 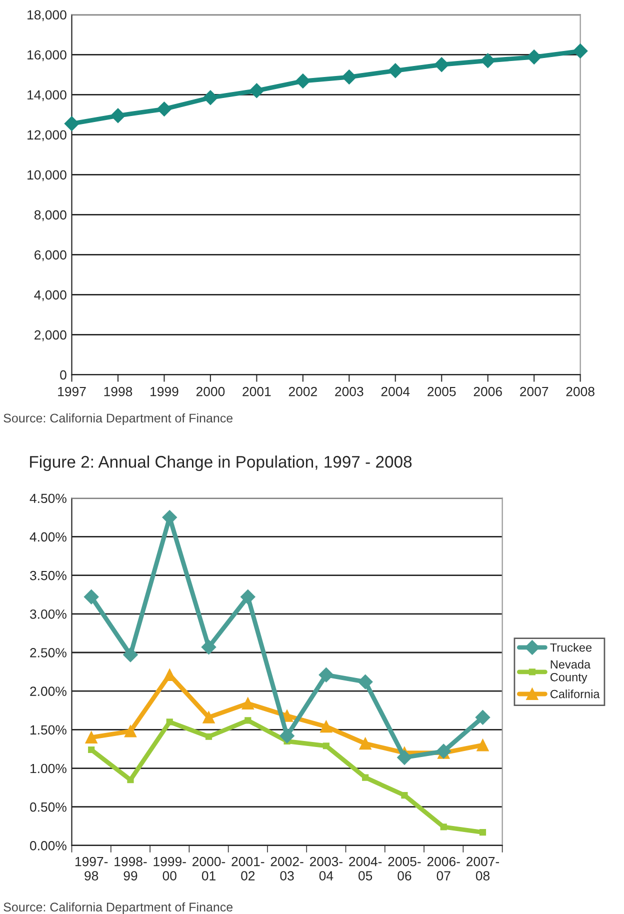 I want to click on legend-label: Truckee, so click(x=571, y=647).